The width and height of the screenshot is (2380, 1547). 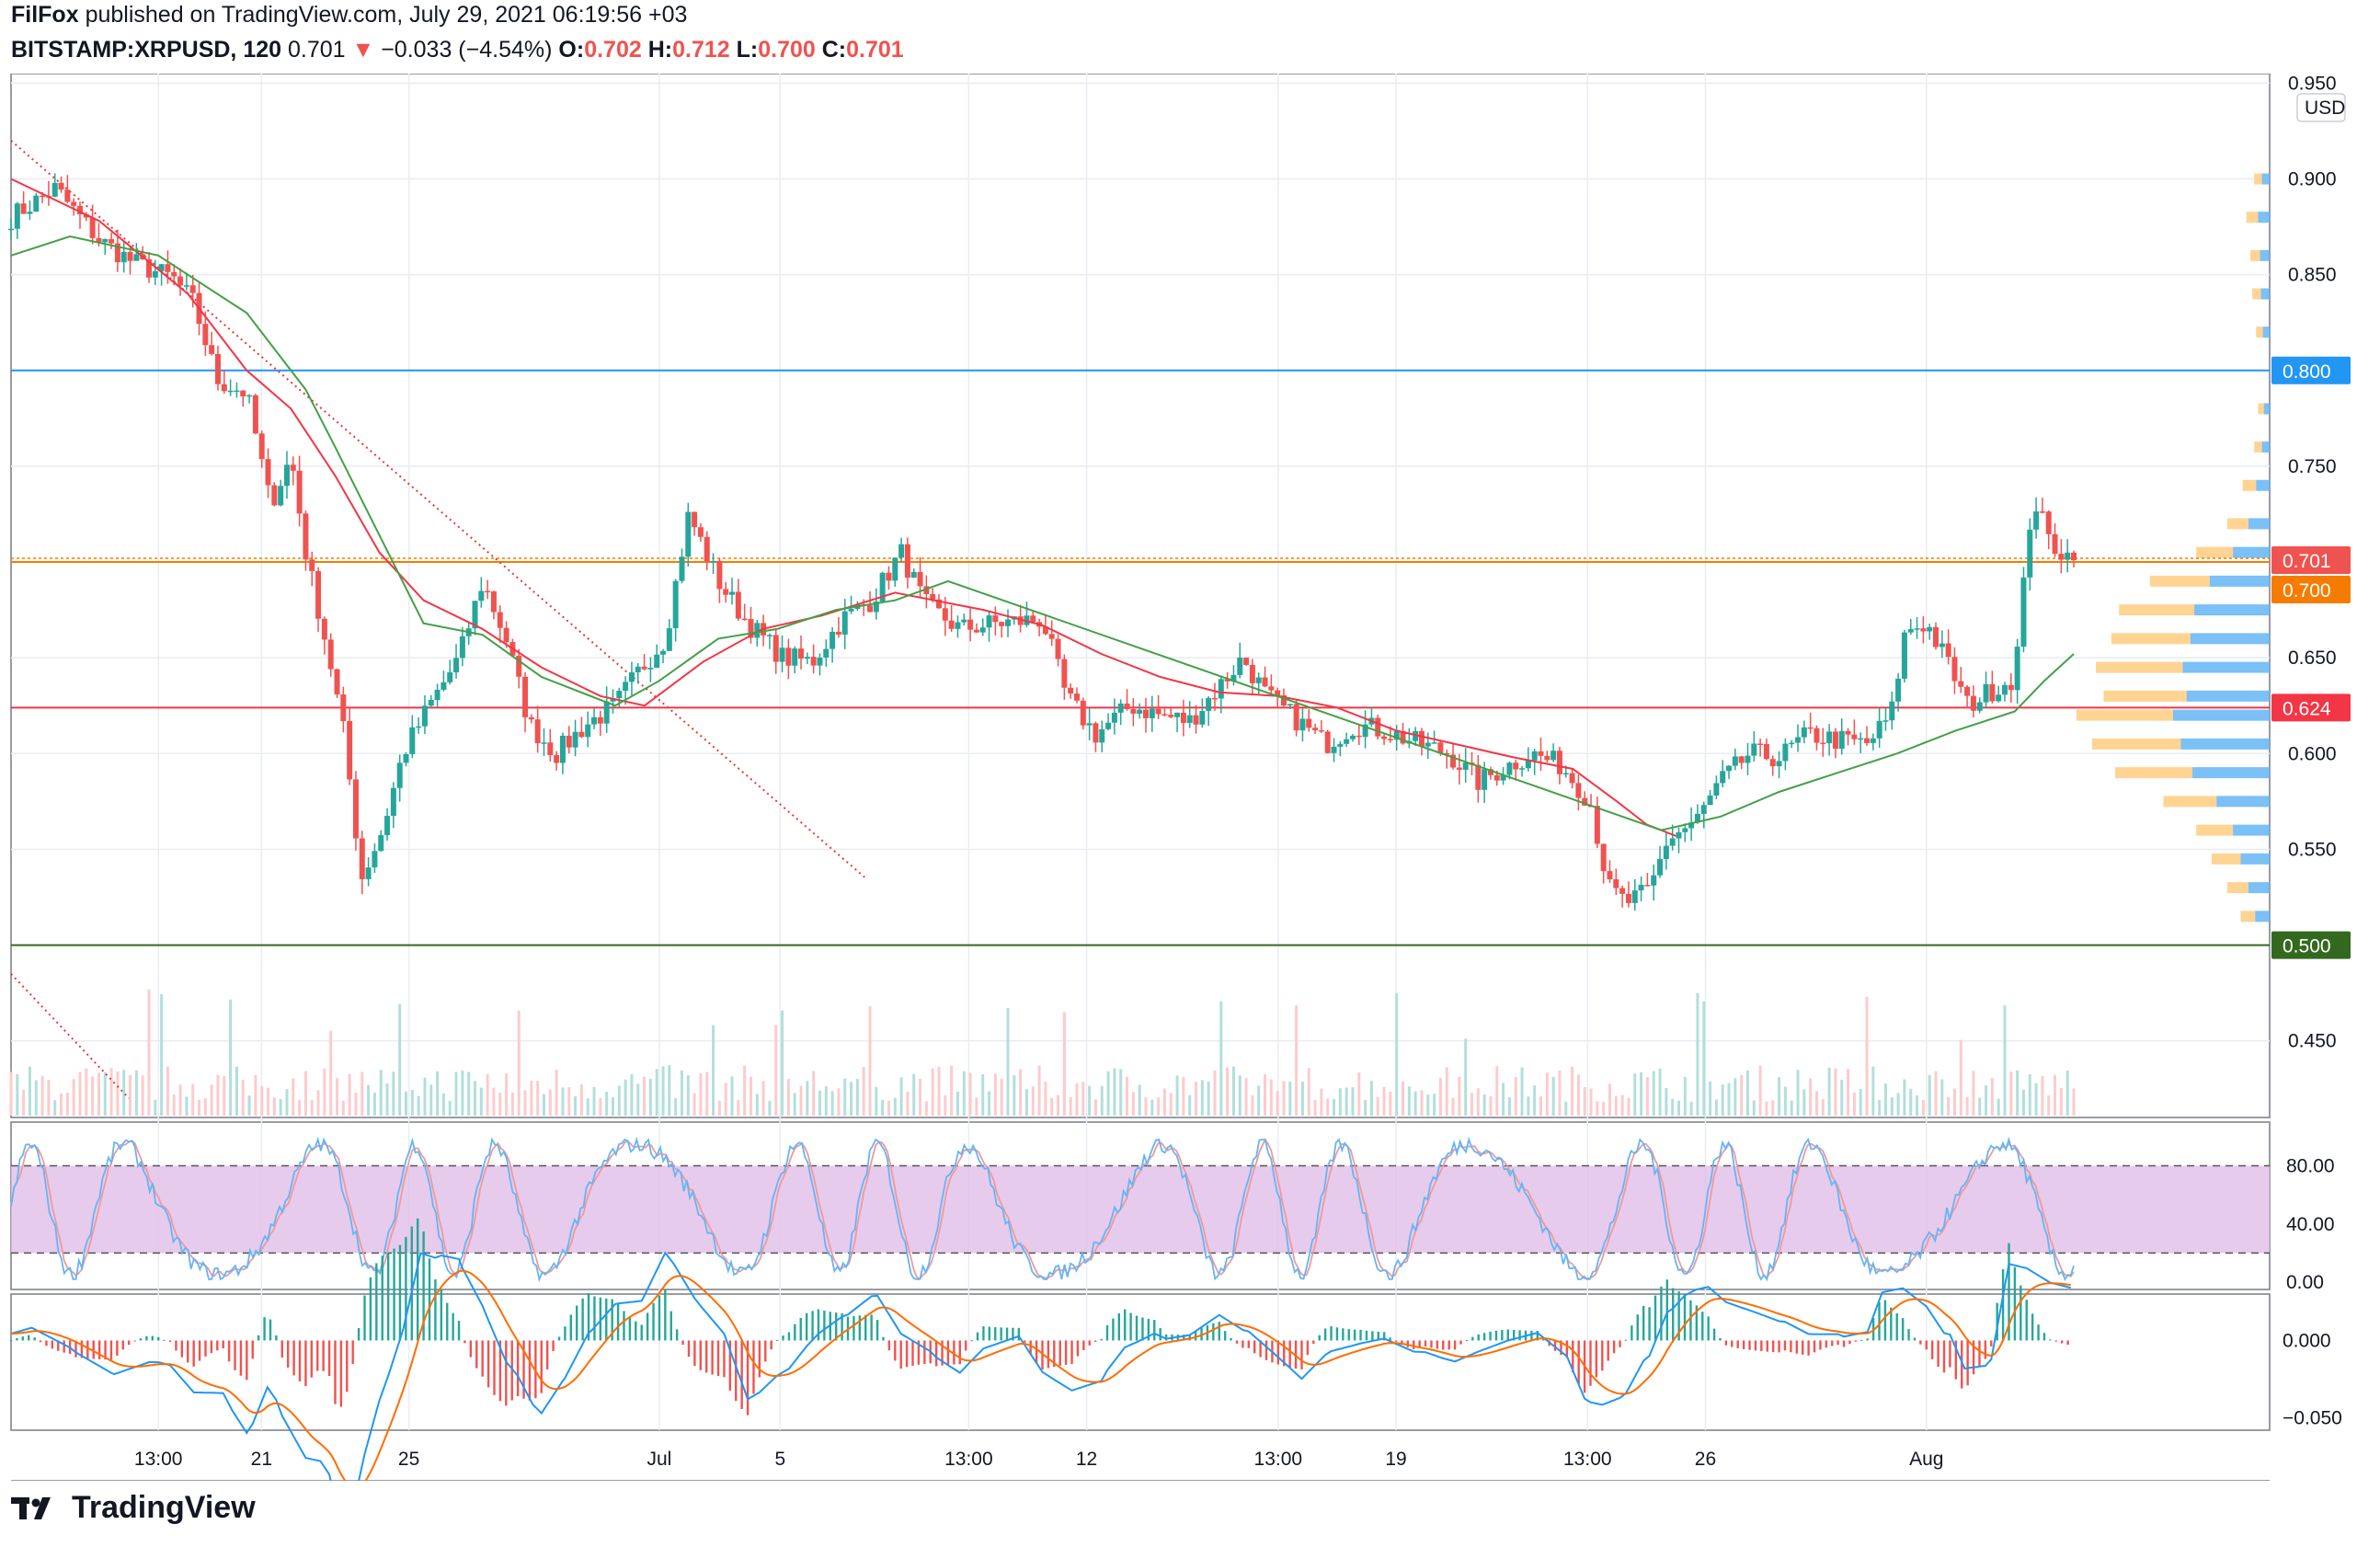 I want to click on time-axis: 13:00 21 25 Jul 5 13:00 12 13:00 19 13:00 26 Aug, so click(x=1039, y=1459).